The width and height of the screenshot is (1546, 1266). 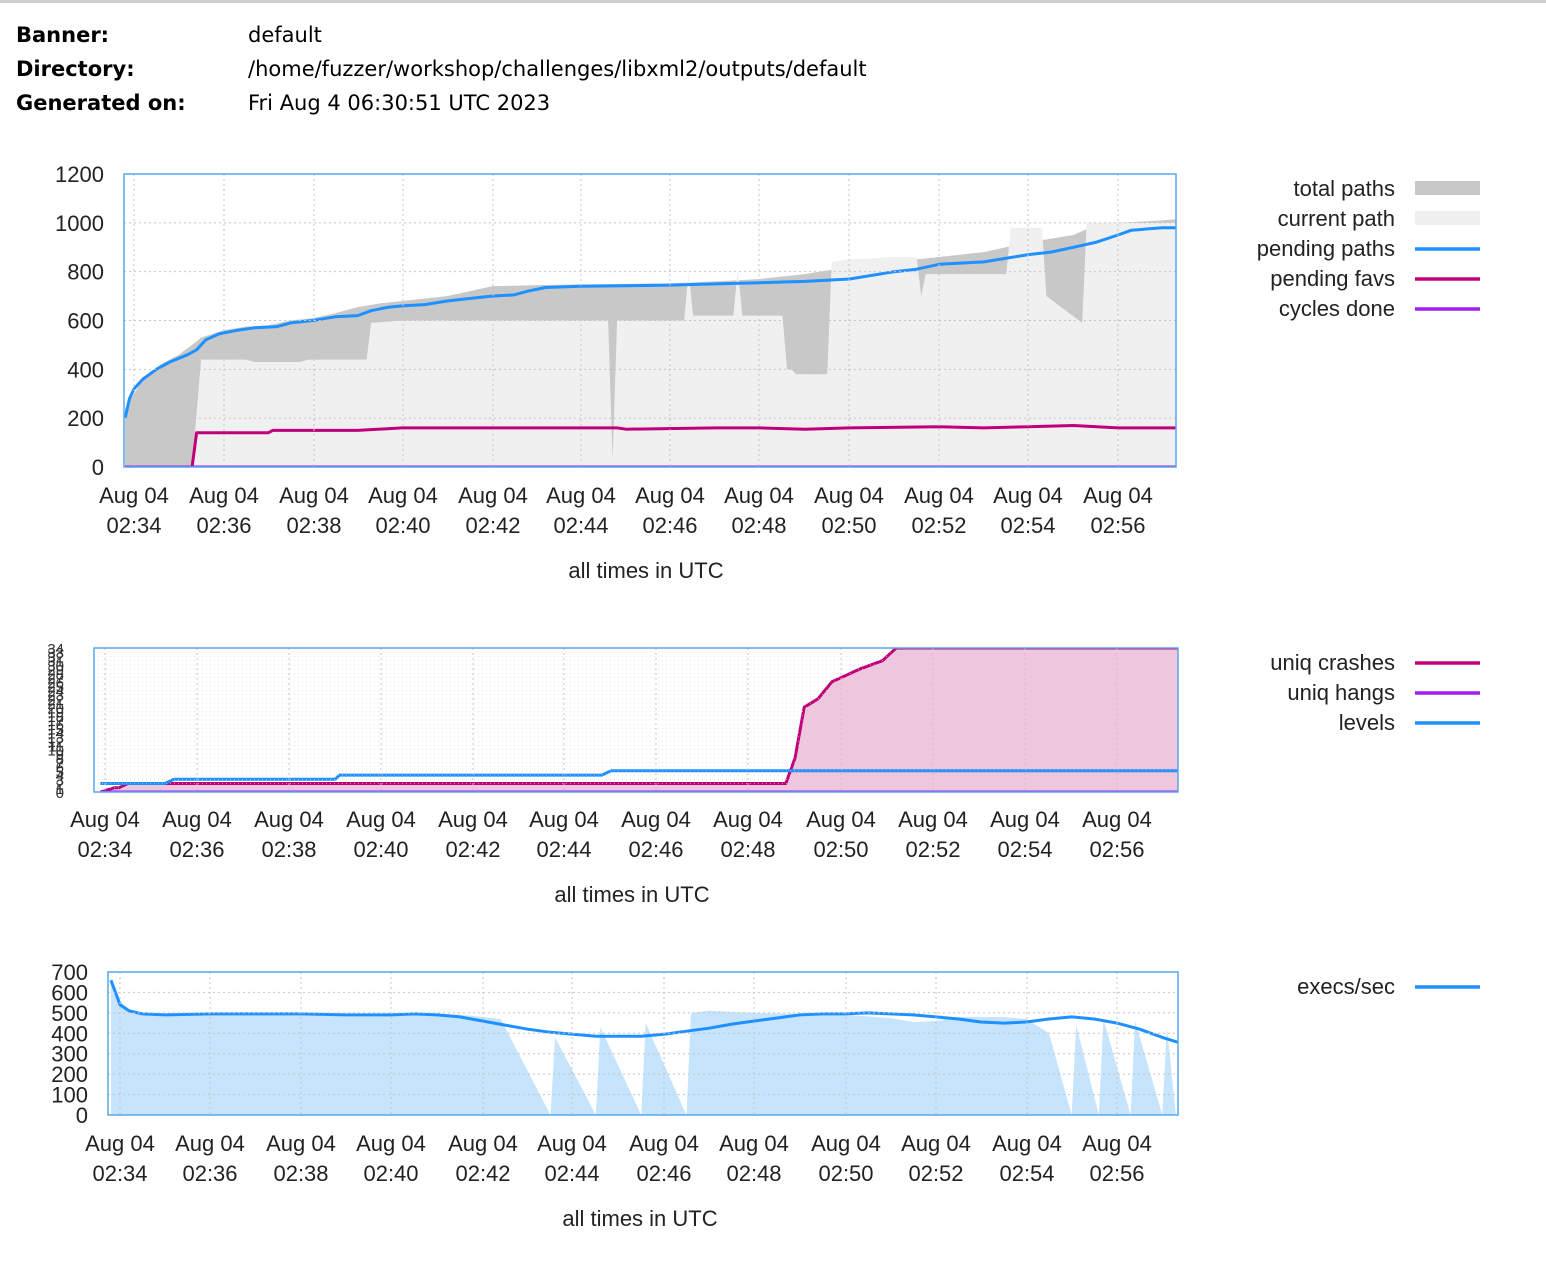 What do you see at coordinates (441, 37) in the screenshot?
I see `banner-row: Banner: default` at bounding box center [441, 37].